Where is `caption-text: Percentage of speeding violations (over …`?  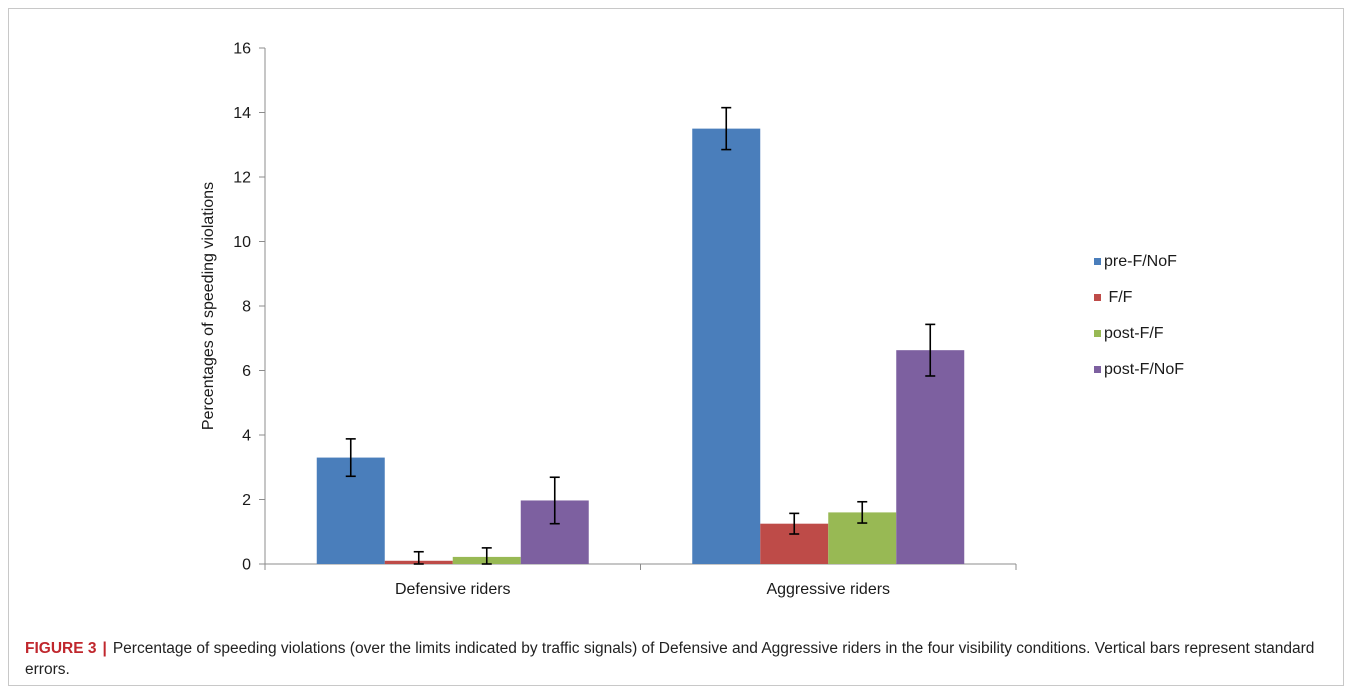 caption-text: Percentage of speeding violations (over … is located at coordinates (670, 659).